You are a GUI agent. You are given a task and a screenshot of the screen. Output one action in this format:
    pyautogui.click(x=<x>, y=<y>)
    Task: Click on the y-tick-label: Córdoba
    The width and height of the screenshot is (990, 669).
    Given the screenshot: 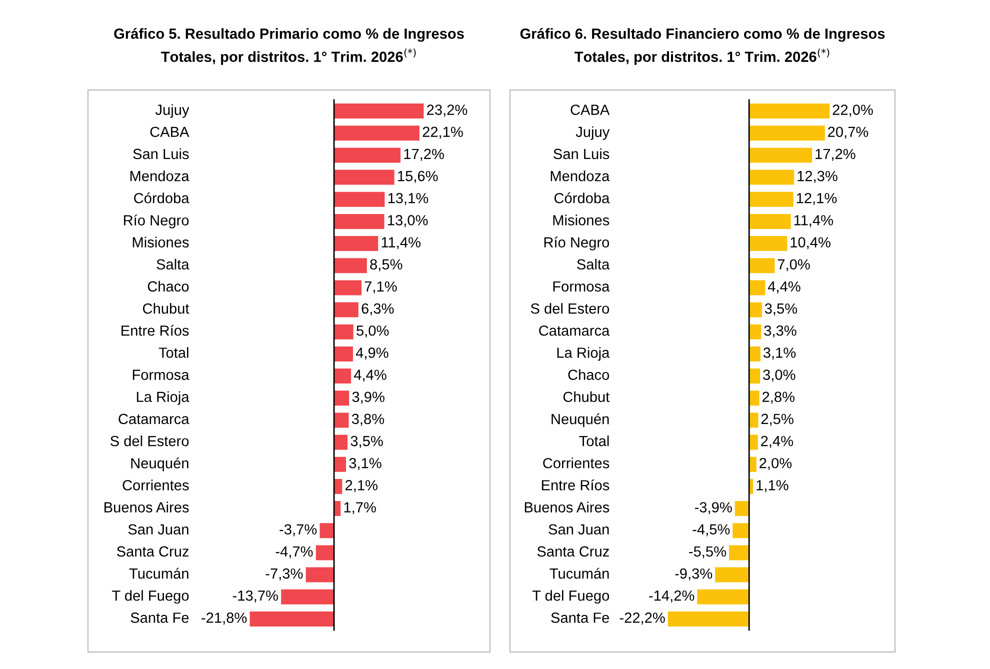 What is the action you would take?
    pyautogui.click(x=582, y=198)
    